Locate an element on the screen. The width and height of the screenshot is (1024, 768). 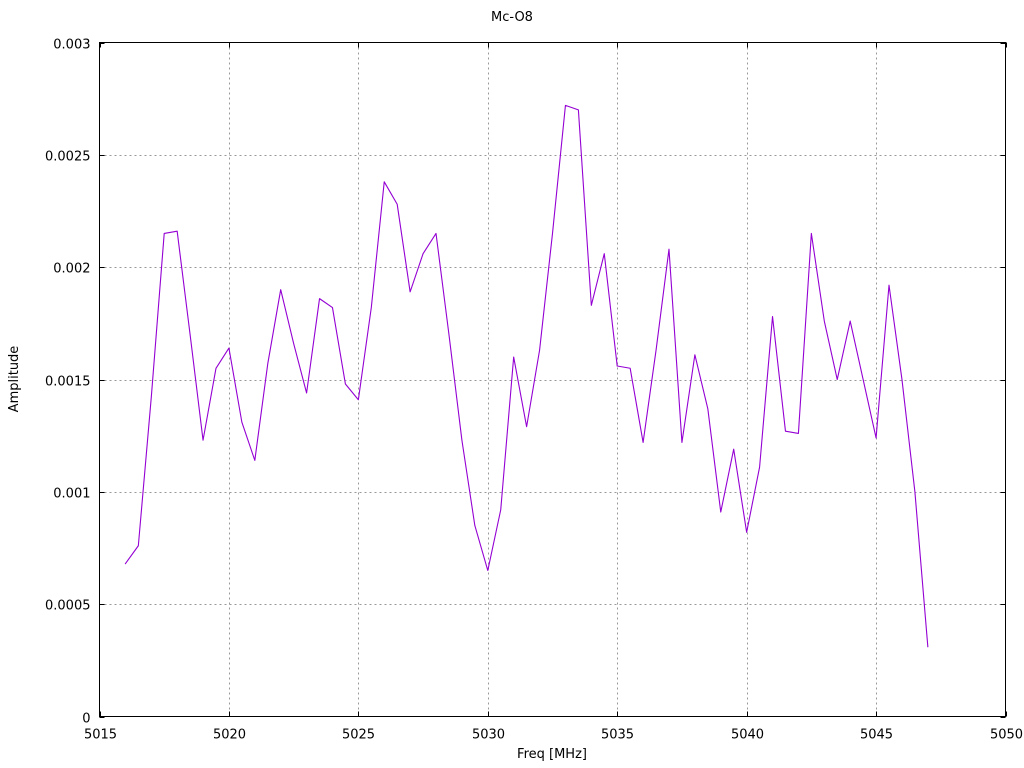
y-tick-label: 0.0025 is located at coordinates (68, 157).